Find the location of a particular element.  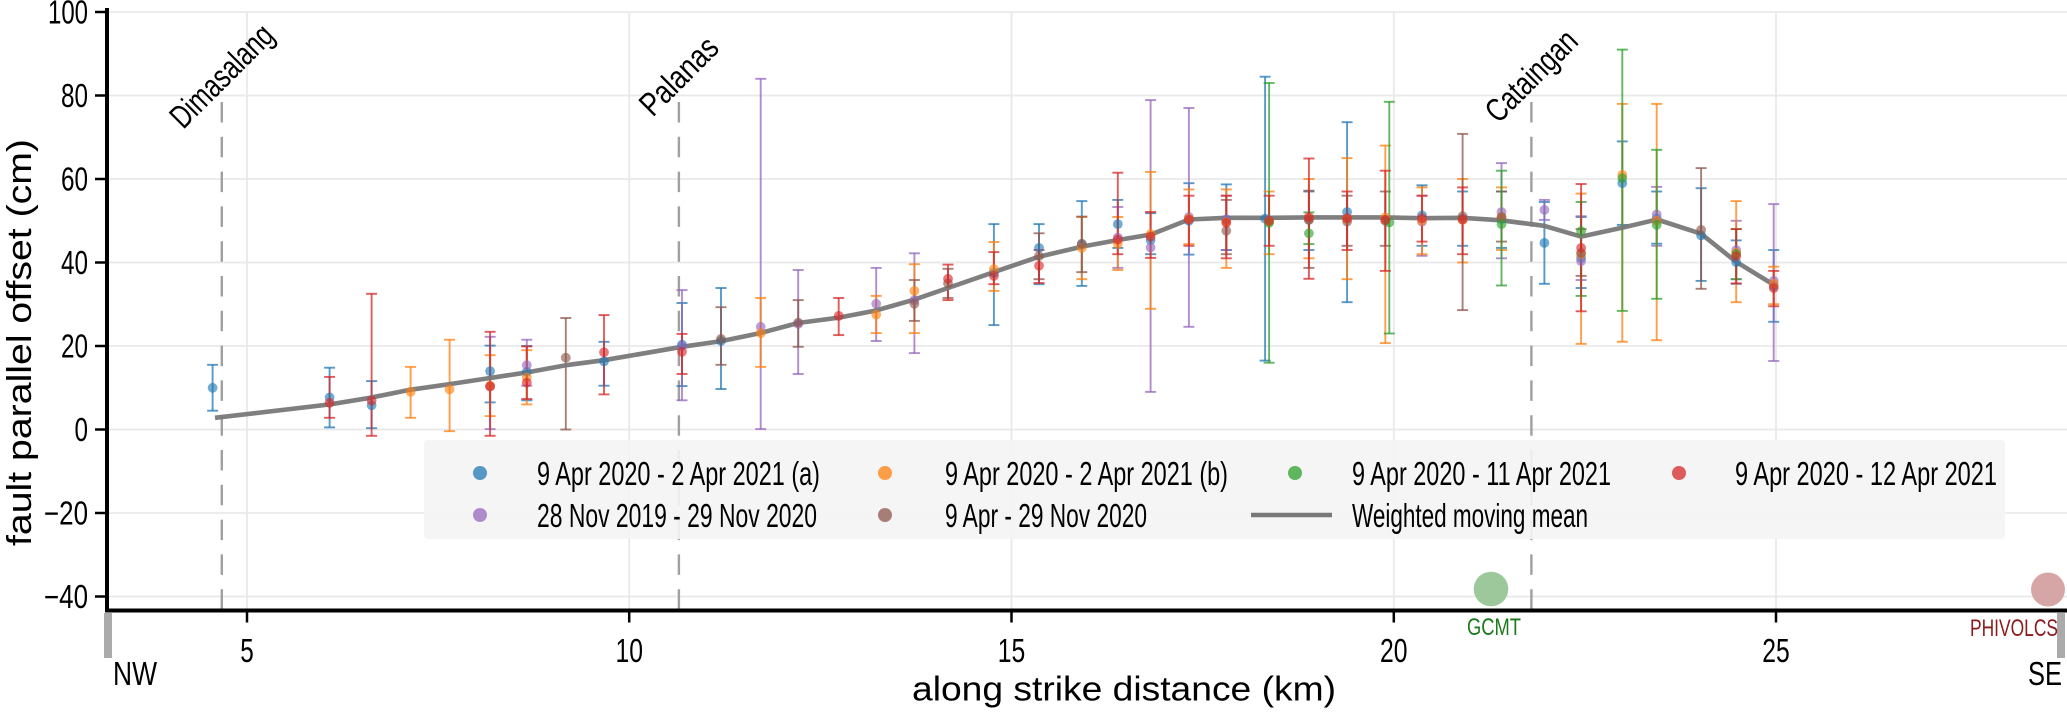

svg-text: 80 is located at coordinates (74, 95).